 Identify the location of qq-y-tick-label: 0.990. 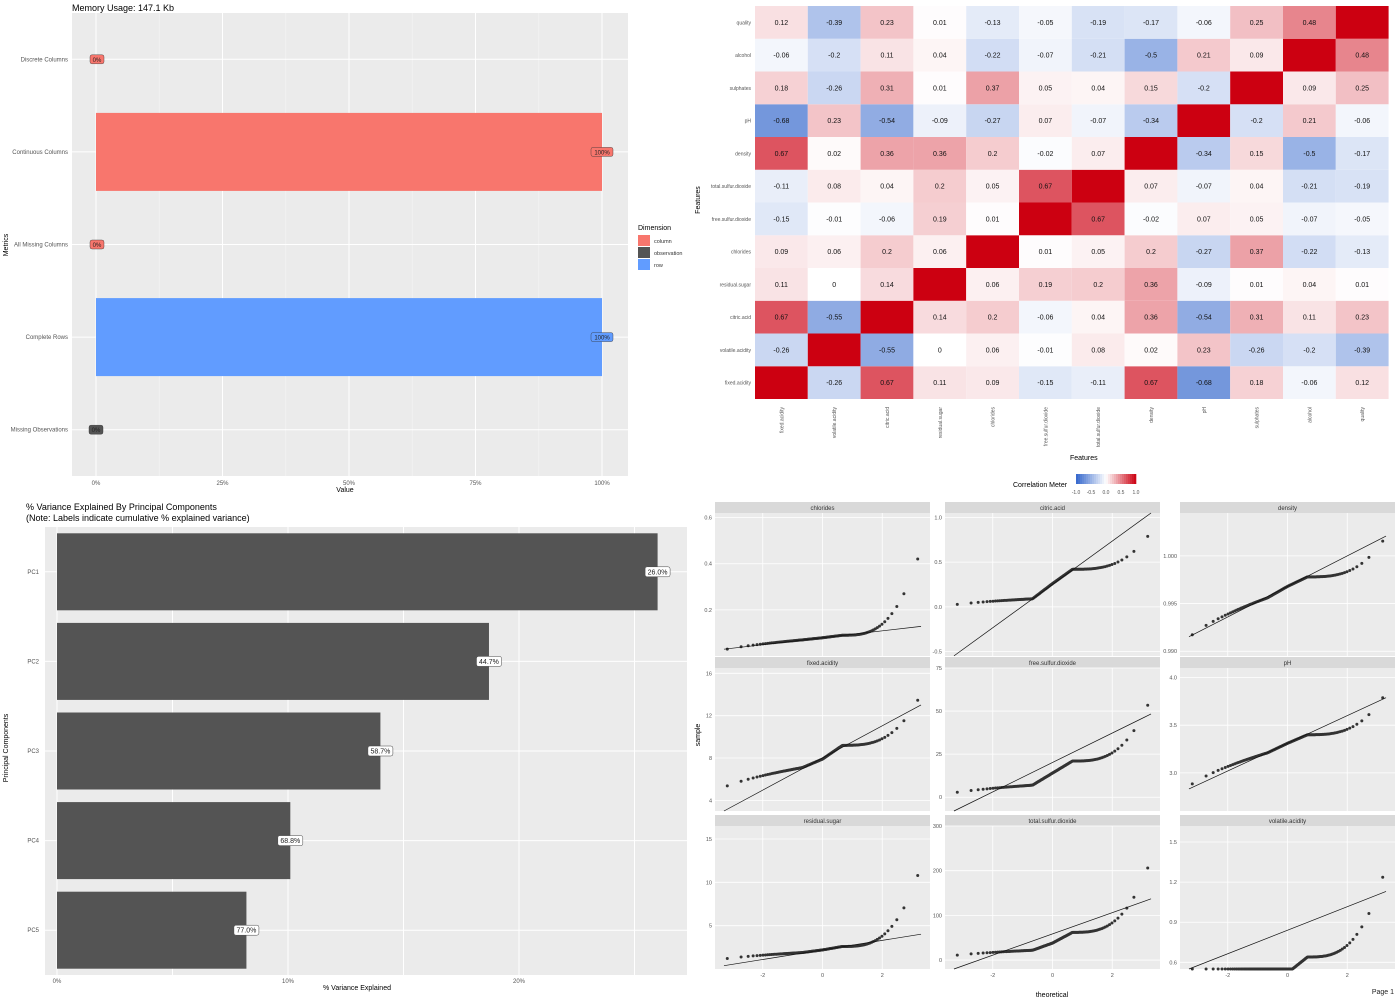
(1170, 652).